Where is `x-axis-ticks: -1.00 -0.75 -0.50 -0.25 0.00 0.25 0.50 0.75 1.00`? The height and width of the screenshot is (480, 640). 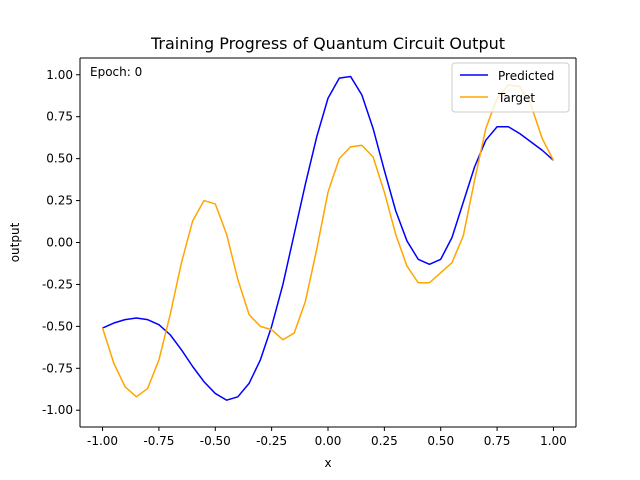 x-axis-ticks: -1.00 -0.75 -0.50 -0.25 0.00 0.25 0.50 0.75 1.00 is located at coordinates (327, 437).